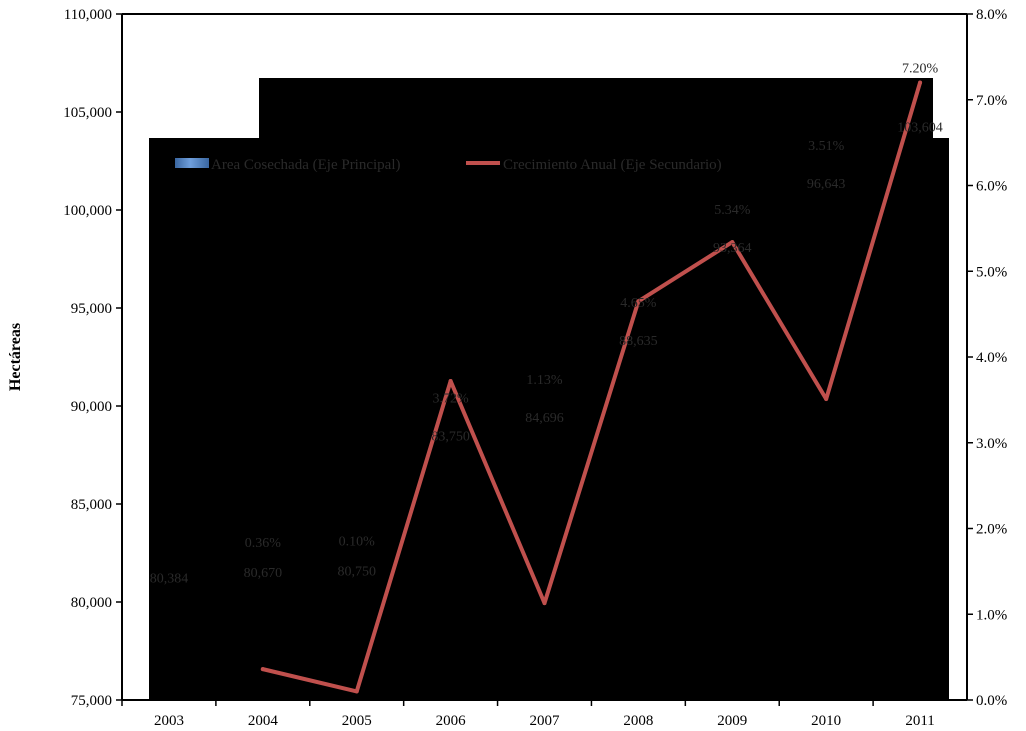 The width and height of the screenshot is (1026, 731). I want to click on bar-label-2003: 80,384, so click(169, 578).